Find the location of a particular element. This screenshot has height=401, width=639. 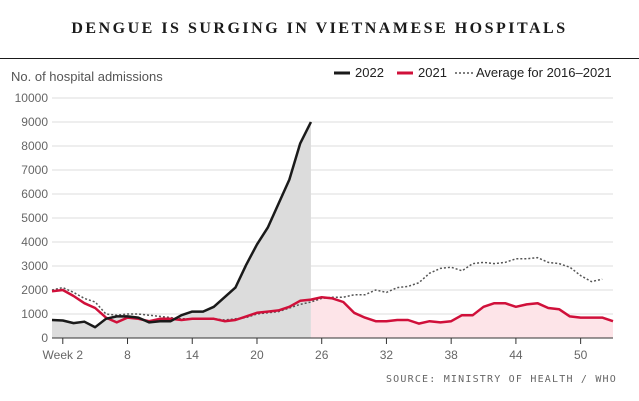

series-line-average is located at coordinates (327, 288).